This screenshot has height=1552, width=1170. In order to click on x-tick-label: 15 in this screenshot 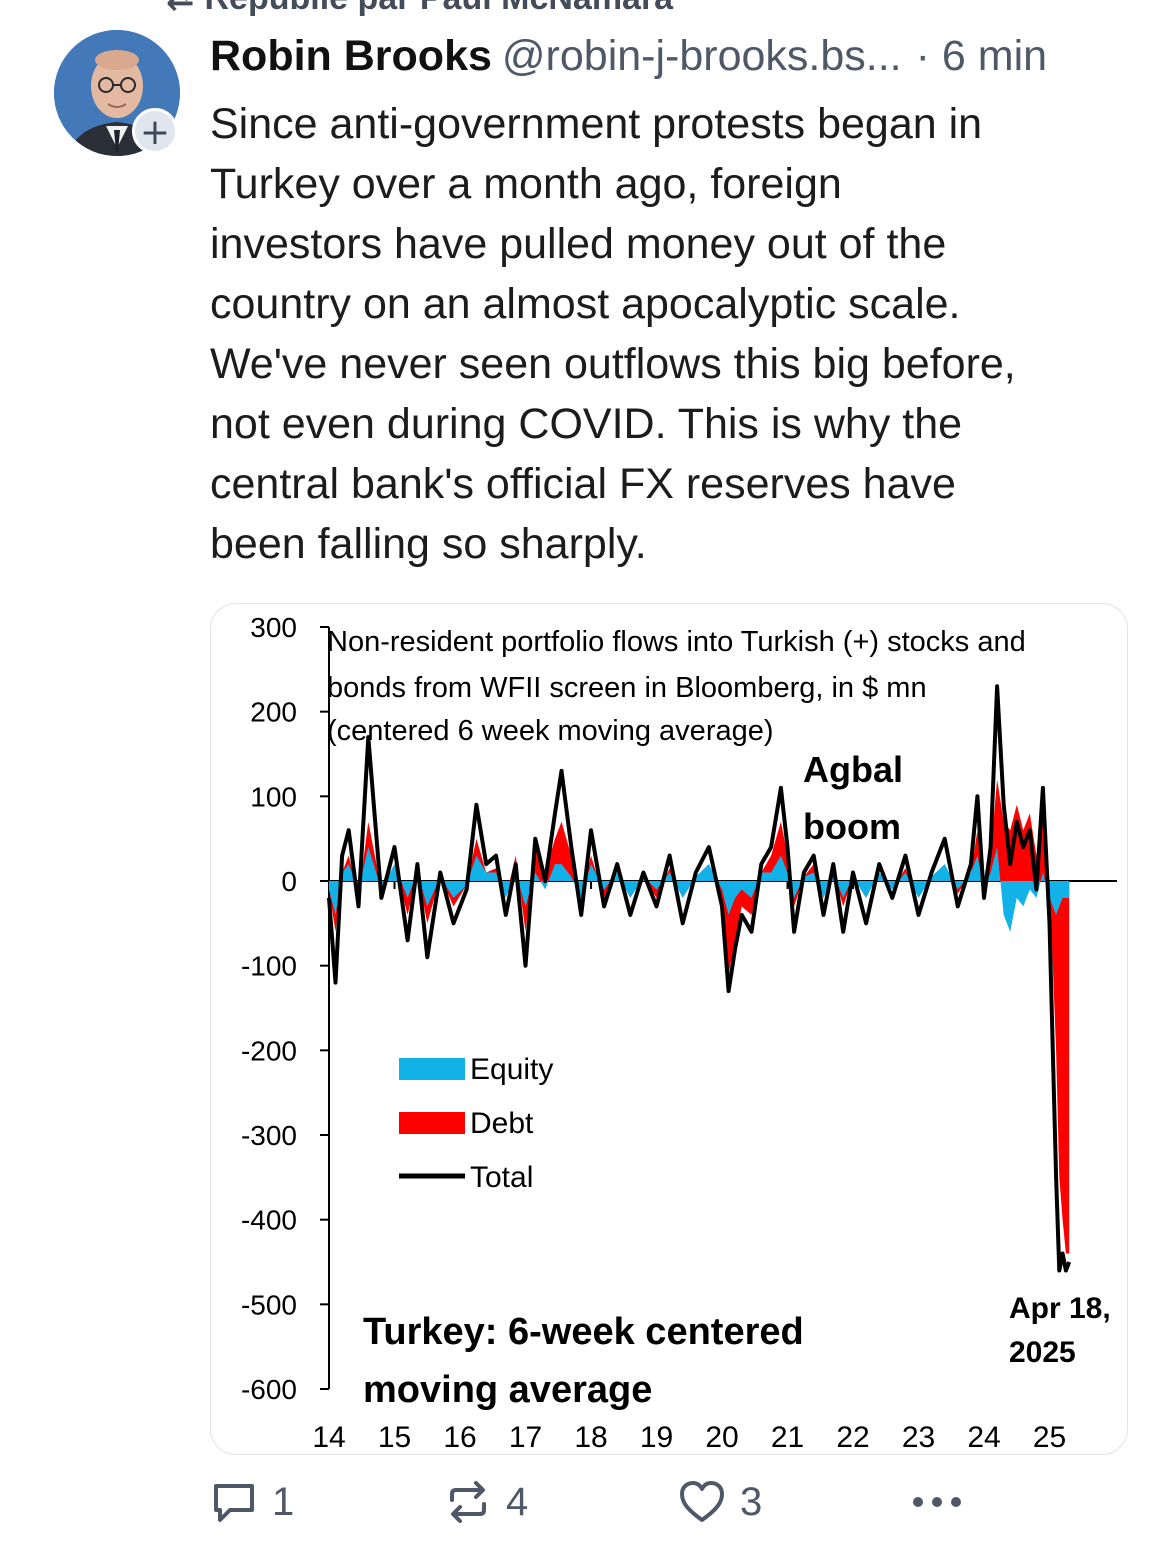, I will do `click(394, 1437)`.